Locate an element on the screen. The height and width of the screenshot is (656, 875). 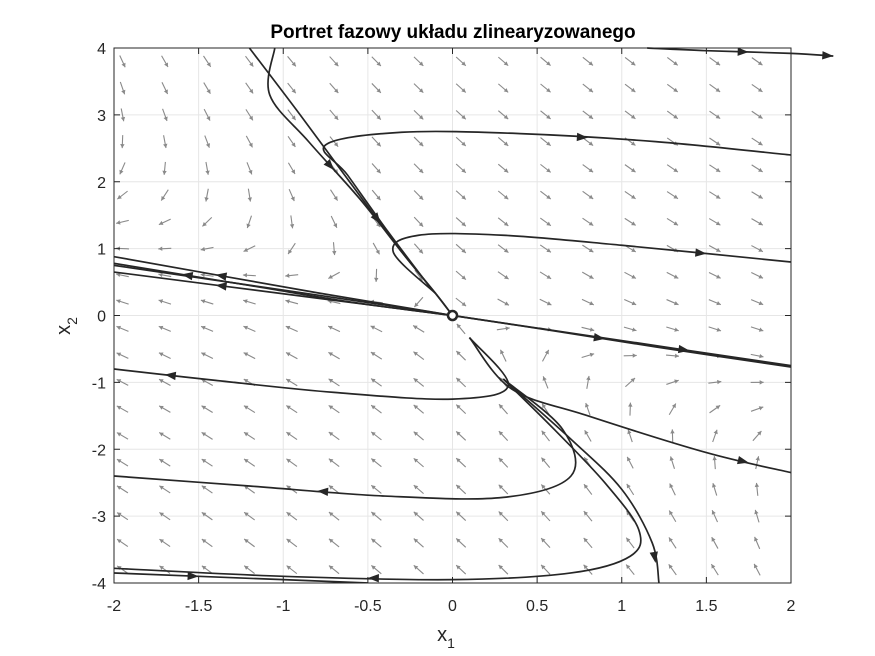
overflow-trajectory is located at coordinates (740, 53).